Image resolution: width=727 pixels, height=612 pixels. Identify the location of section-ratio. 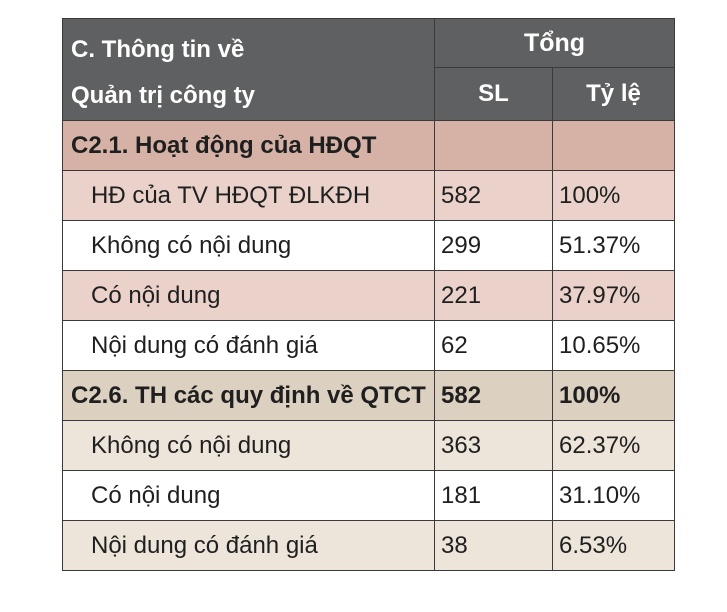
(613, 145).